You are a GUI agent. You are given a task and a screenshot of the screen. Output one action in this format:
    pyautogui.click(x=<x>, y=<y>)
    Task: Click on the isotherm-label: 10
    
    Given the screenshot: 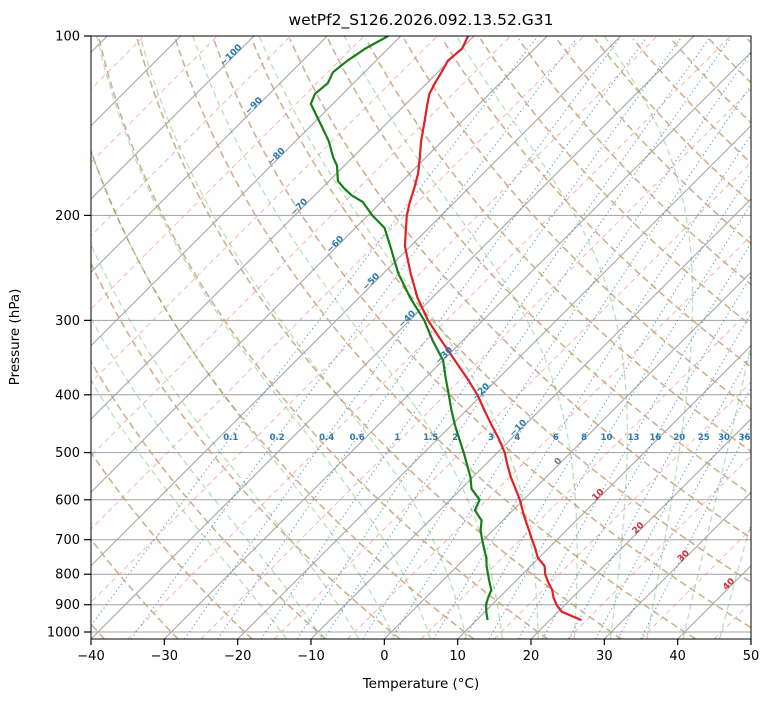 What is the action you would take?
    pyautogui.click(x=599, y=495)
    